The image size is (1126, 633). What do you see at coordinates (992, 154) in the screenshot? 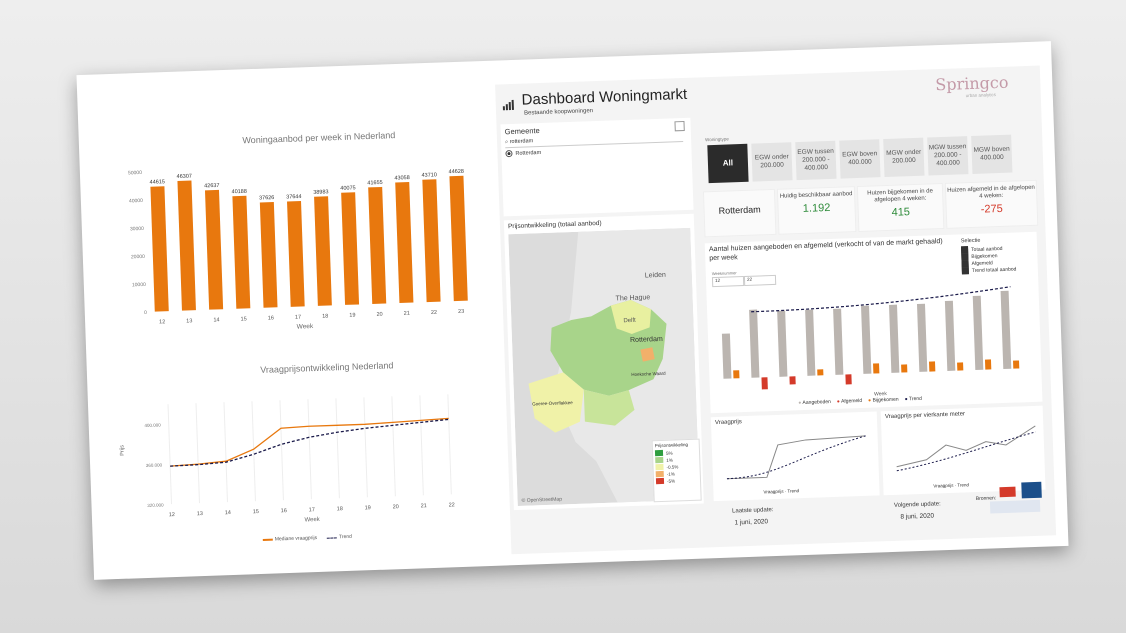
I see `woningtype-tile-6: MGW boven 400.000` at bounding box center [992, 154].